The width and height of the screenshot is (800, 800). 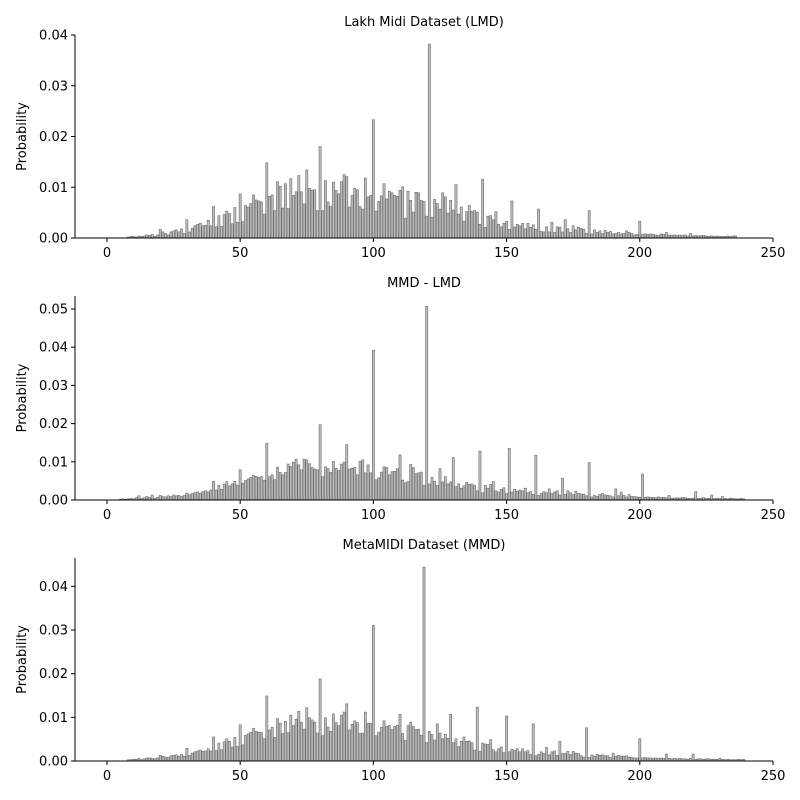 I want to click on x-tick-label: 0, so click(x=107, y=515).